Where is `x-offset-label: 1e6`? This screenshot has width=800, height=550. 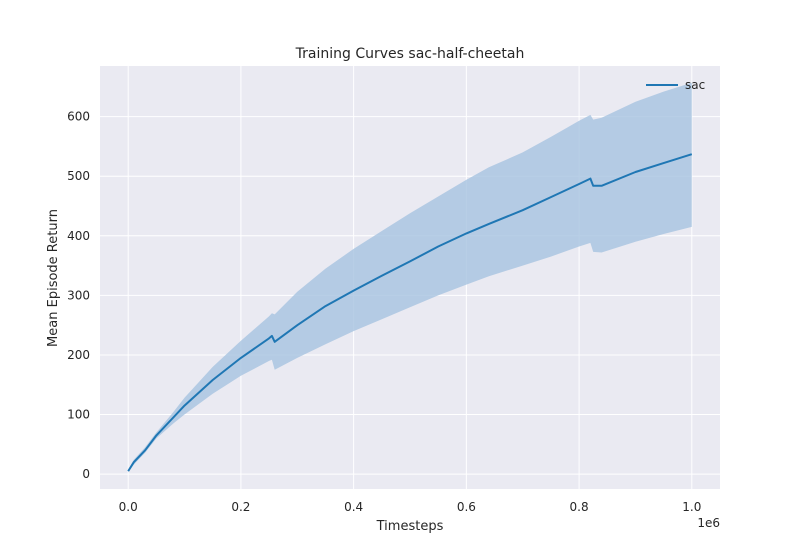 x-offset-label: 1e6 is located at coordinates (708, 523).